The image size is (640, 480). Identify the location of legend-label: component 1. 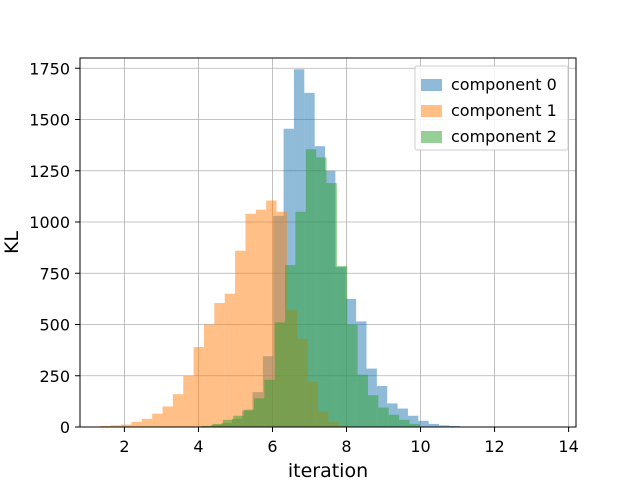
(504, 110).